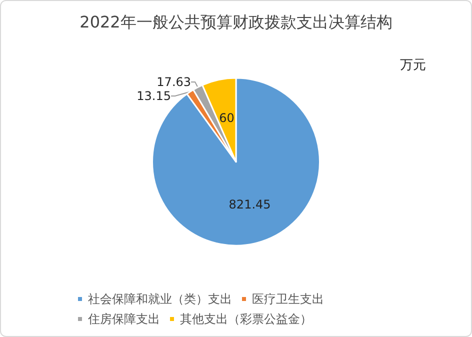  What do you see at coordinates (174, 81) in the screenshot?
I see `data-label: 17.63` at bounding box center [174, 81].